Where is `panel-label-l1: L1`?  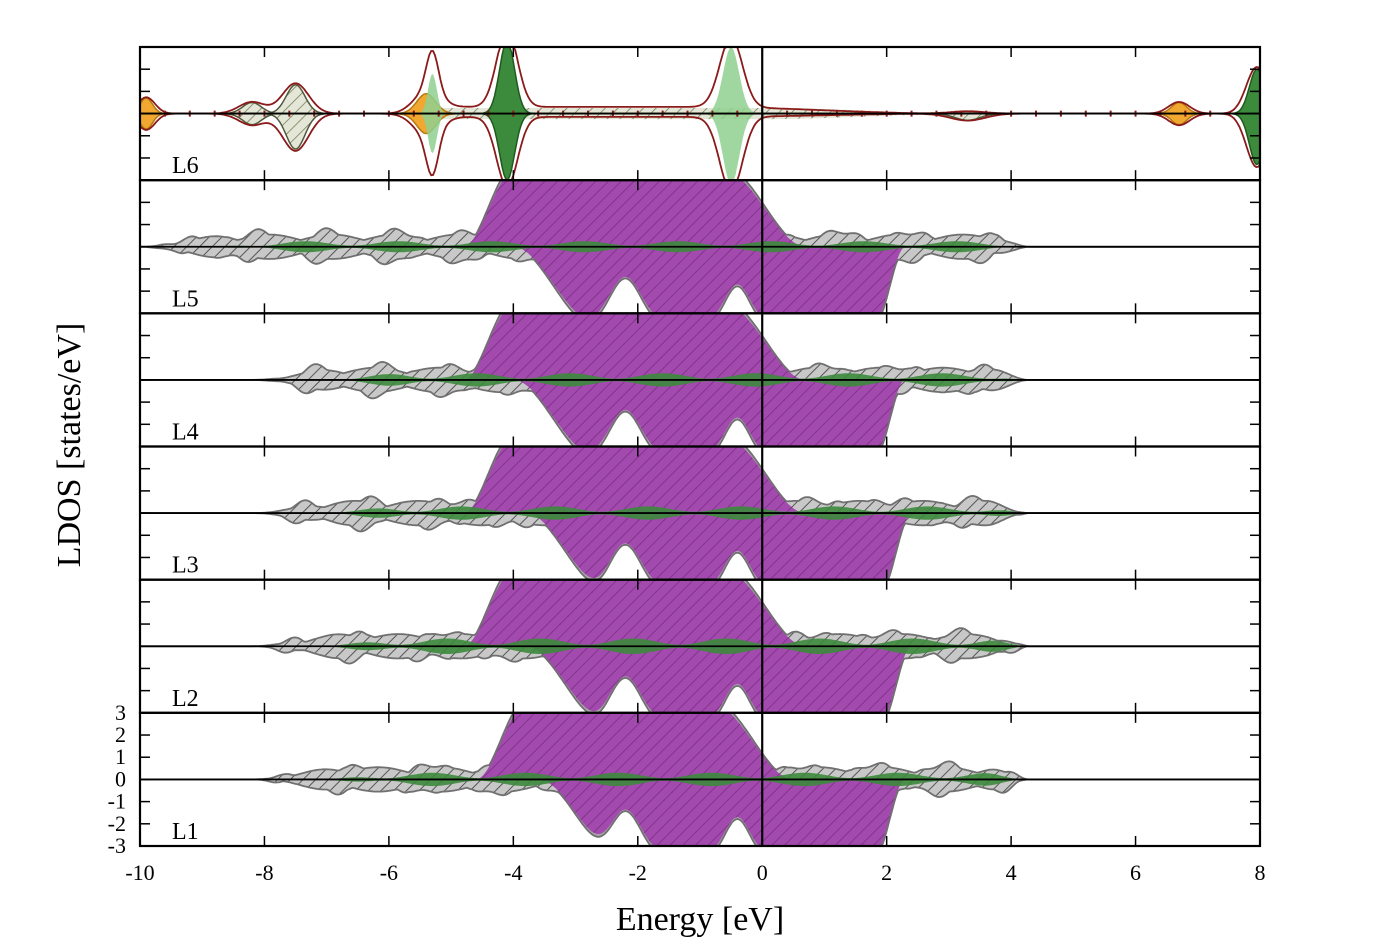
panel-label-l1: L1 is located at coordinates (185, 832).